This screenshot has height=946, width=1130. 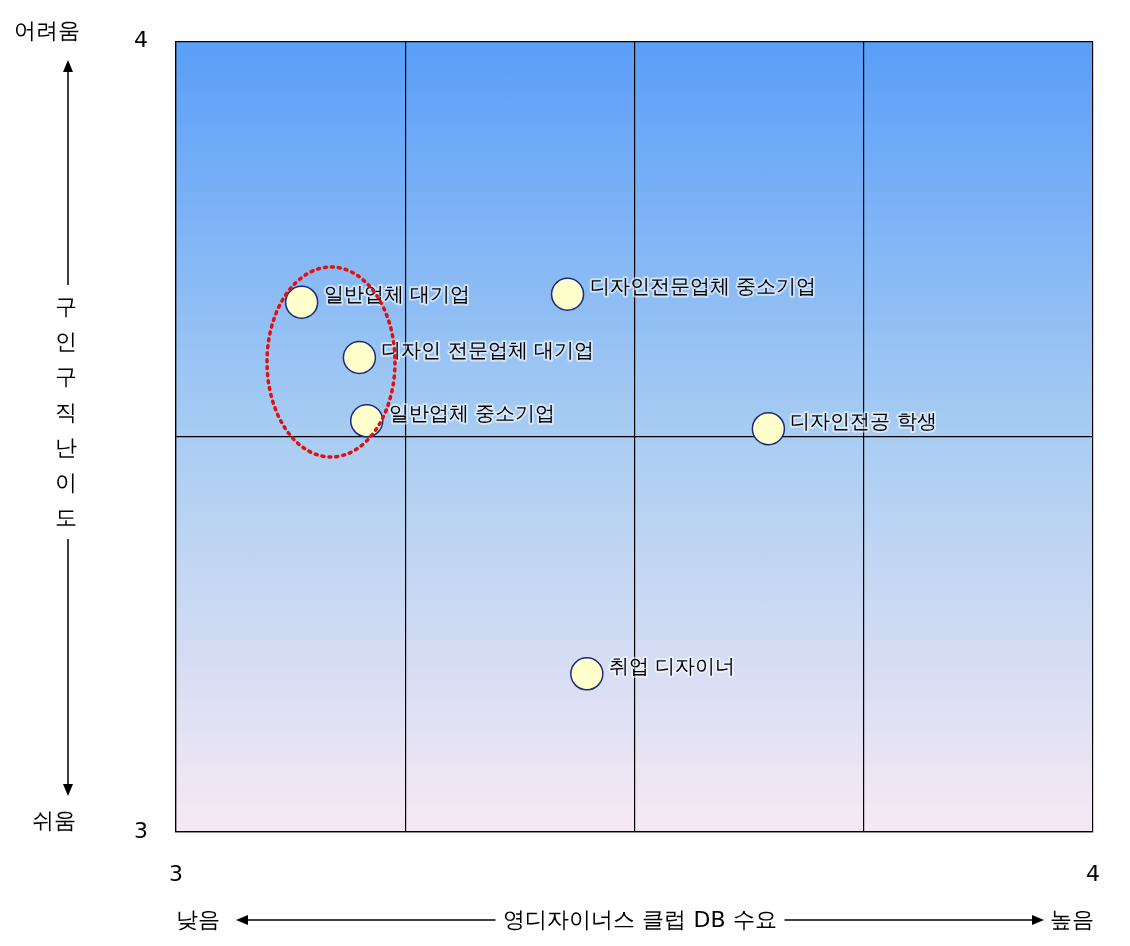 I want to click on text: 낮음, so click(x=198, y=919).